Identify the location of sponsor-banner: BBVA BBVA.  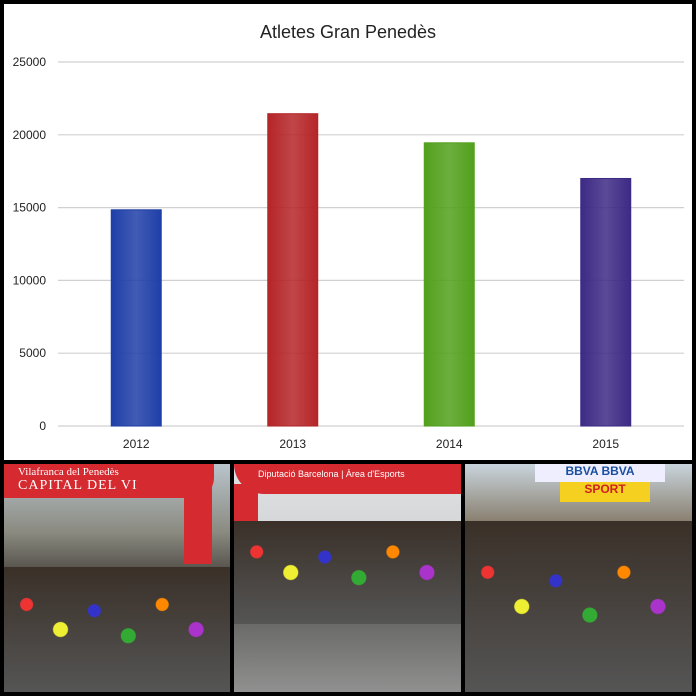
(600, 473).